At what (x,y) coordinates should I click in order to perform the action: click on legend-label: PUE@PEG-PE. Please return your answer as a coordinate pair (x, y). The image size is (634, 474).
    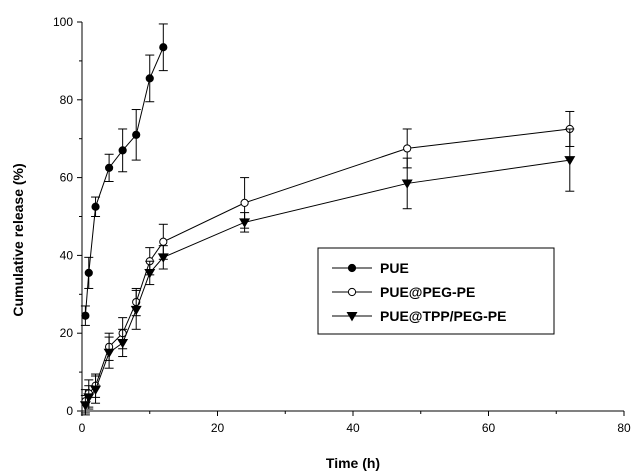
    Looking at the image, I should click on (427, 292).